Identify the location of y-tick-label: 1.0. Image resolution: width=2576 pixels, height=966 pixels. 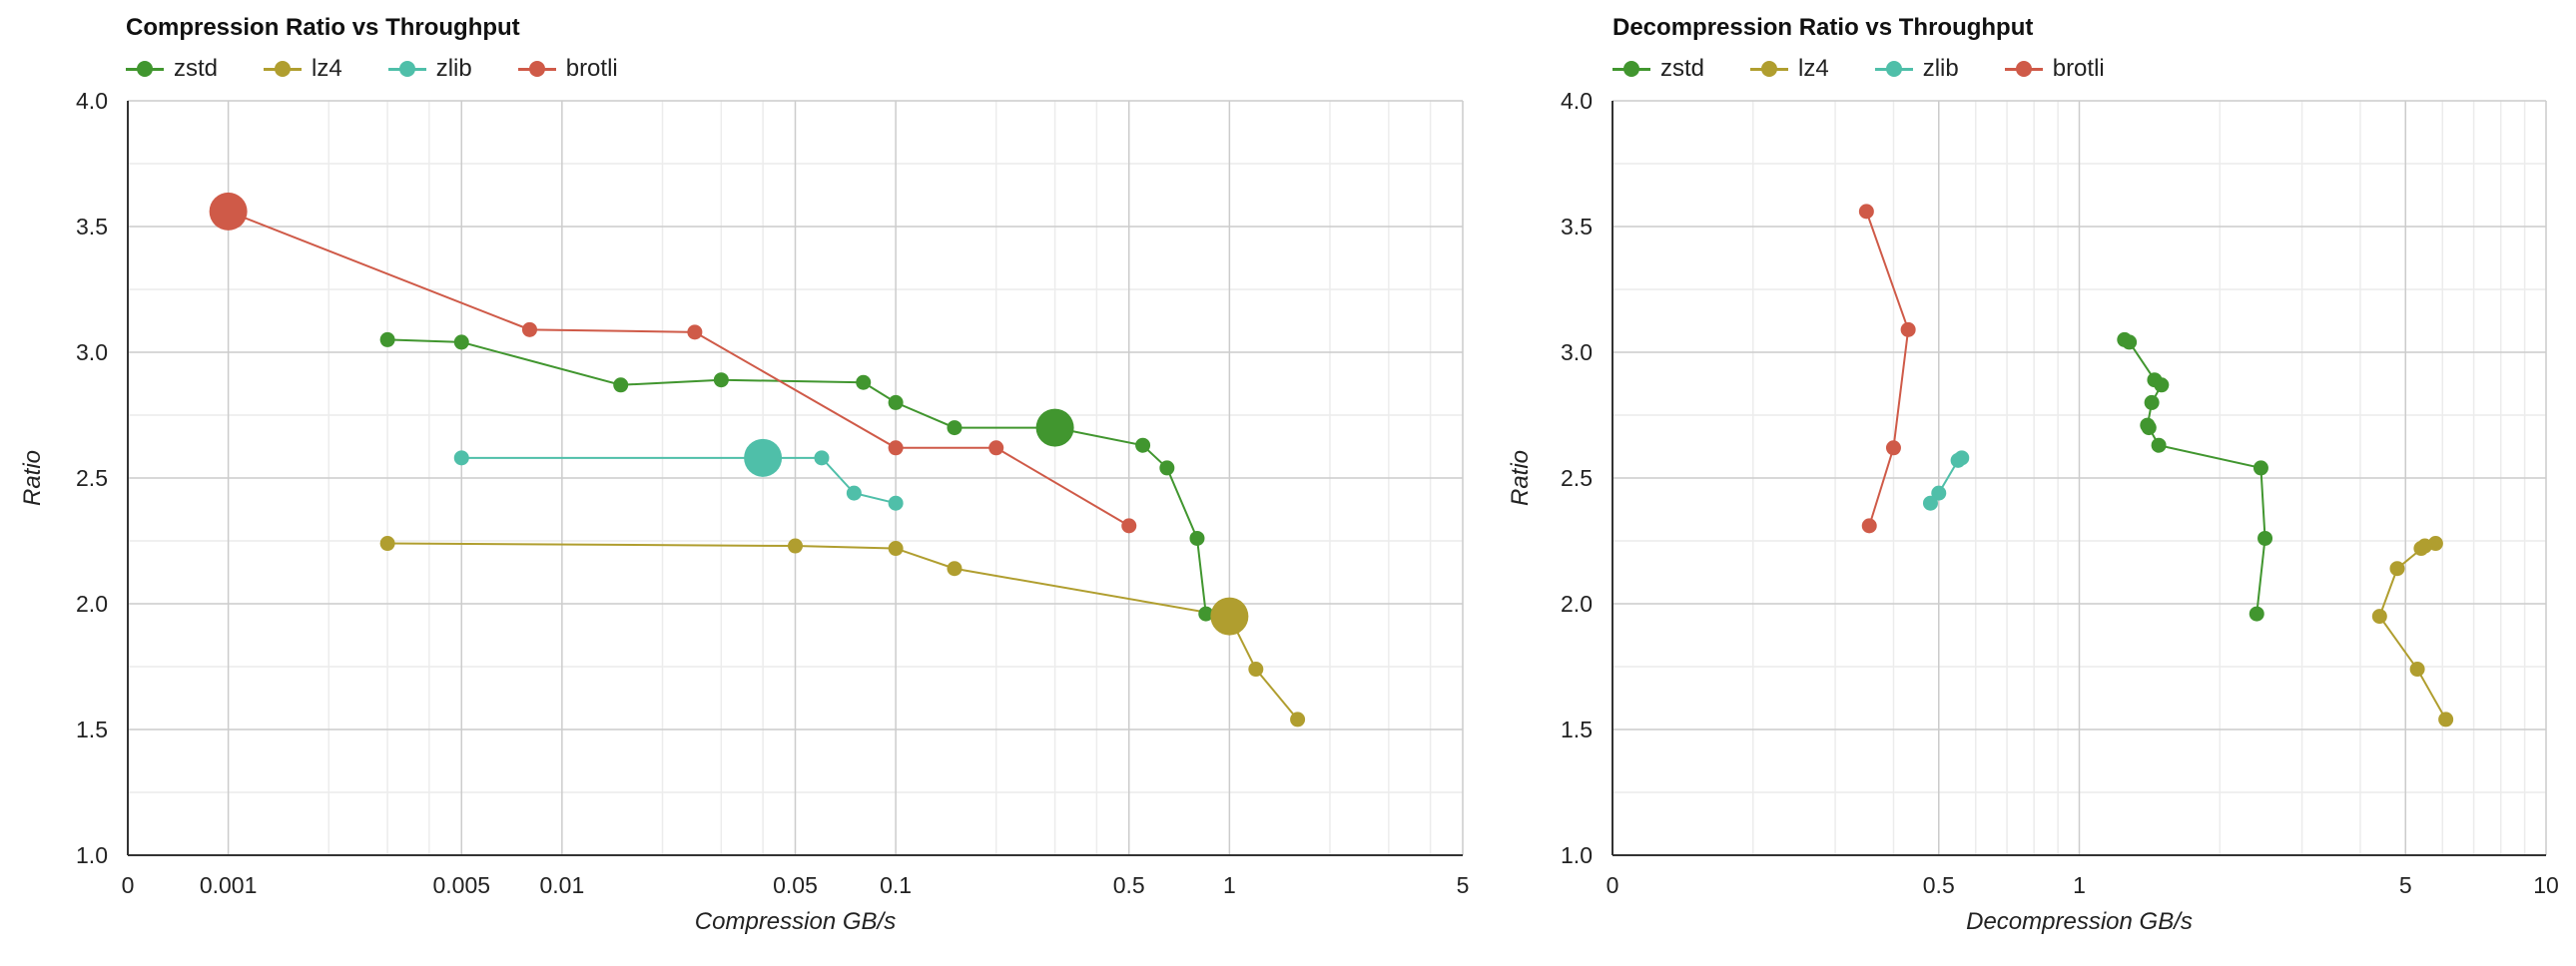
(1577, 855).